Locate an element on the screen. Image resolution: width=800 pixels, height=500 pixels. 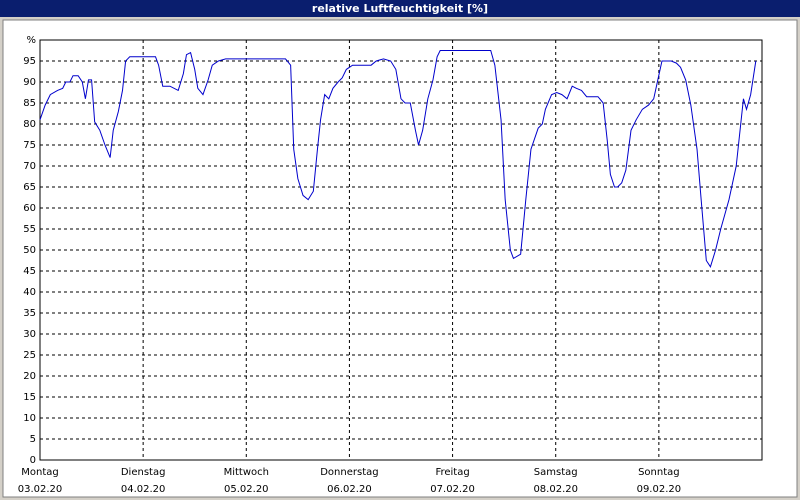
y-tick-label: 45 is located at coordinates (29, 271).